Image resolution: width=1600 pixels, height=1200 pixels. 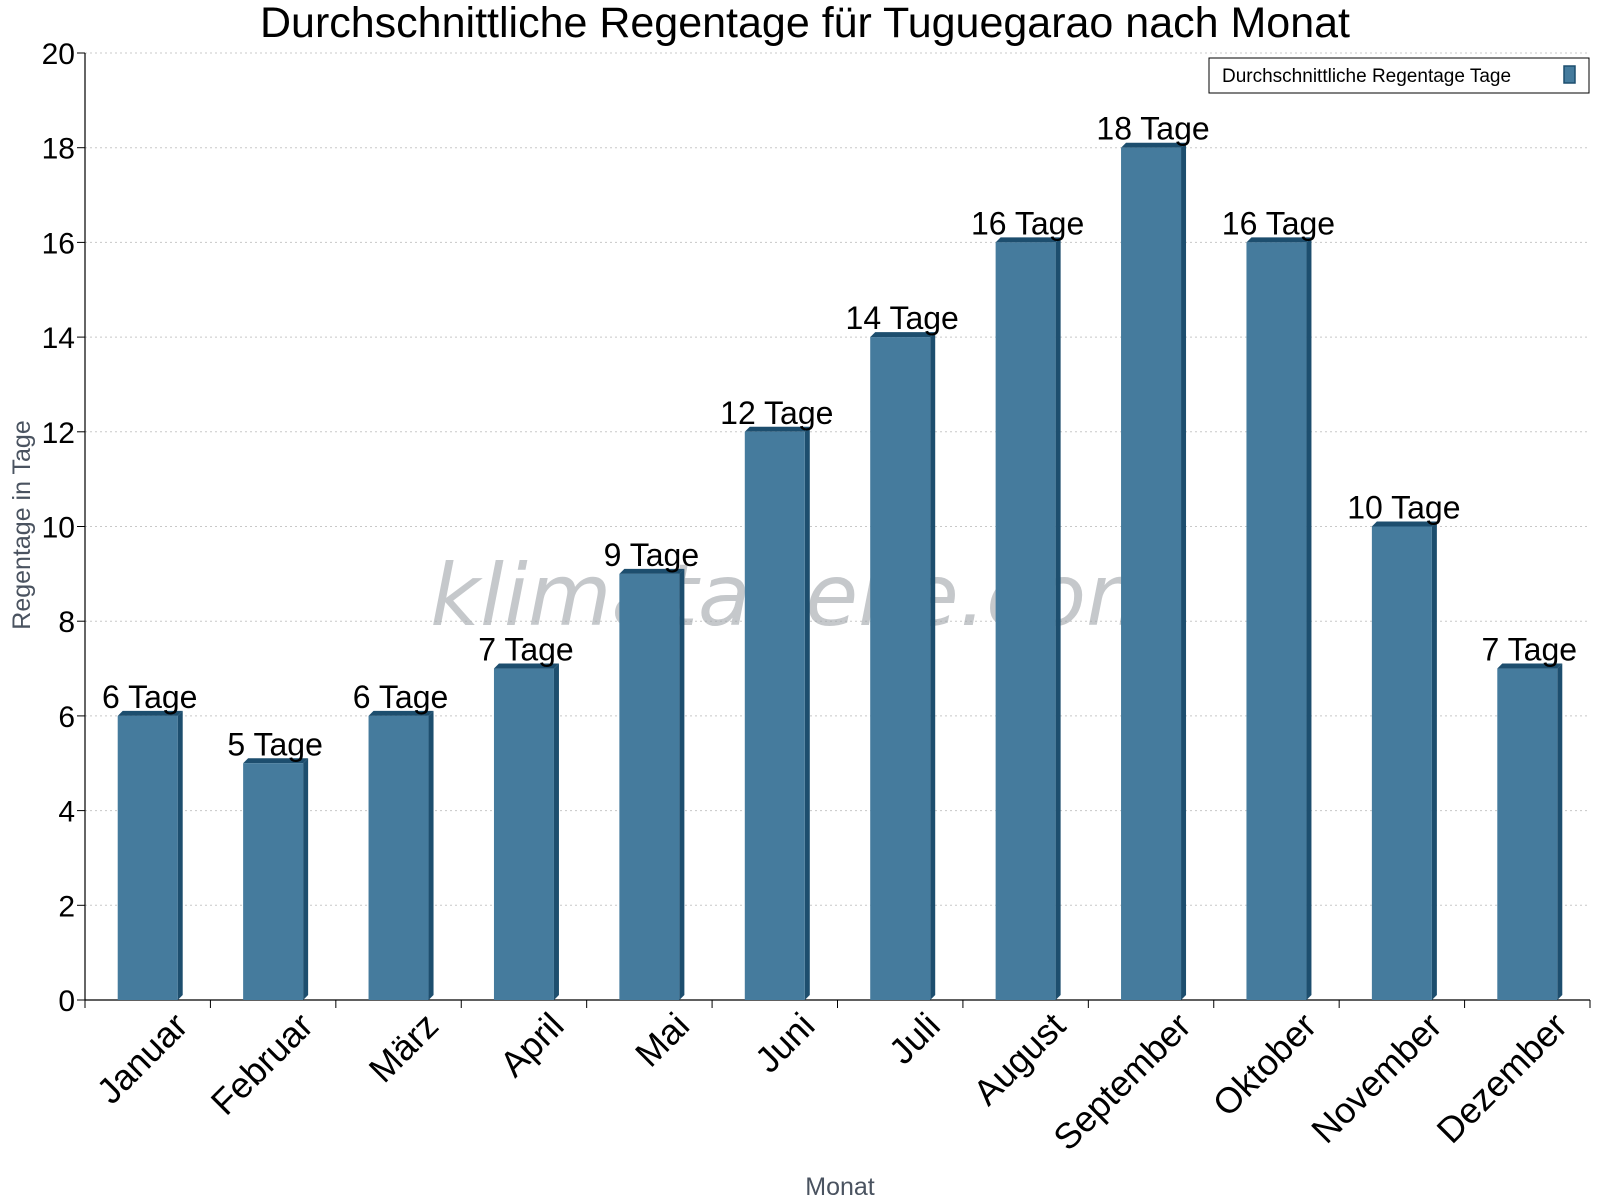 I want to click on x-tick-label: Dezember, so click(x=1502, y=1078).